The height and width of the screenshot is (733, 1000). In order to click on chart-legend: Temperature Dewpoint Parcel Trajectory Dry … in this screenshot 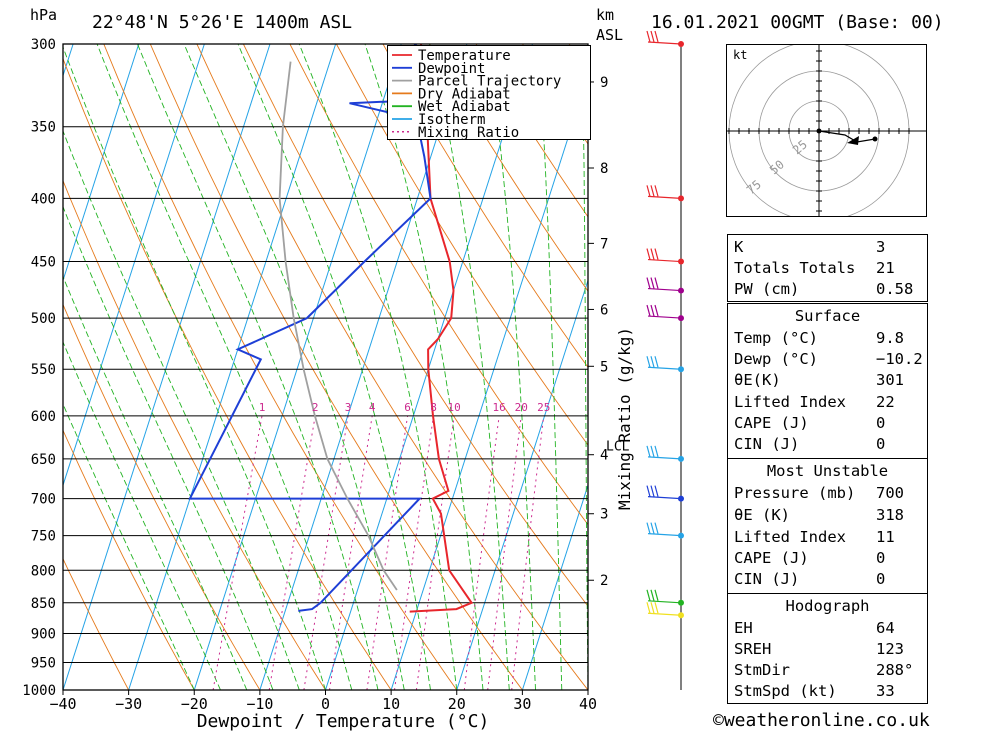, I will do `click(489, 93)`.